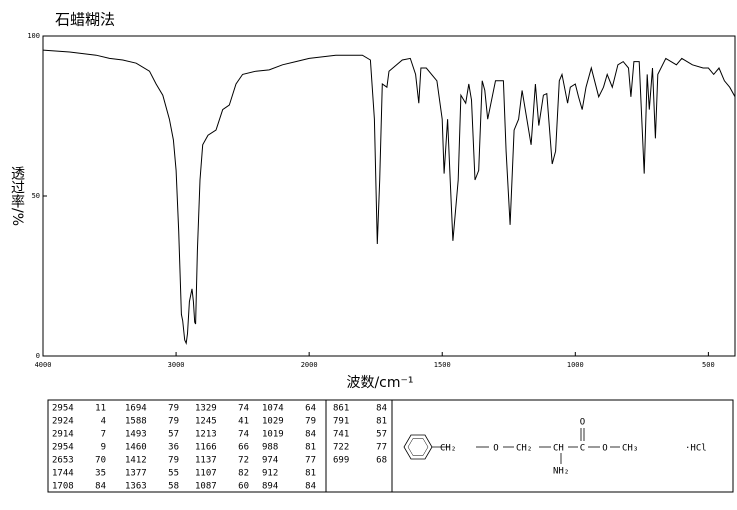  I want to click on group: NH₂, so click(561, 472).